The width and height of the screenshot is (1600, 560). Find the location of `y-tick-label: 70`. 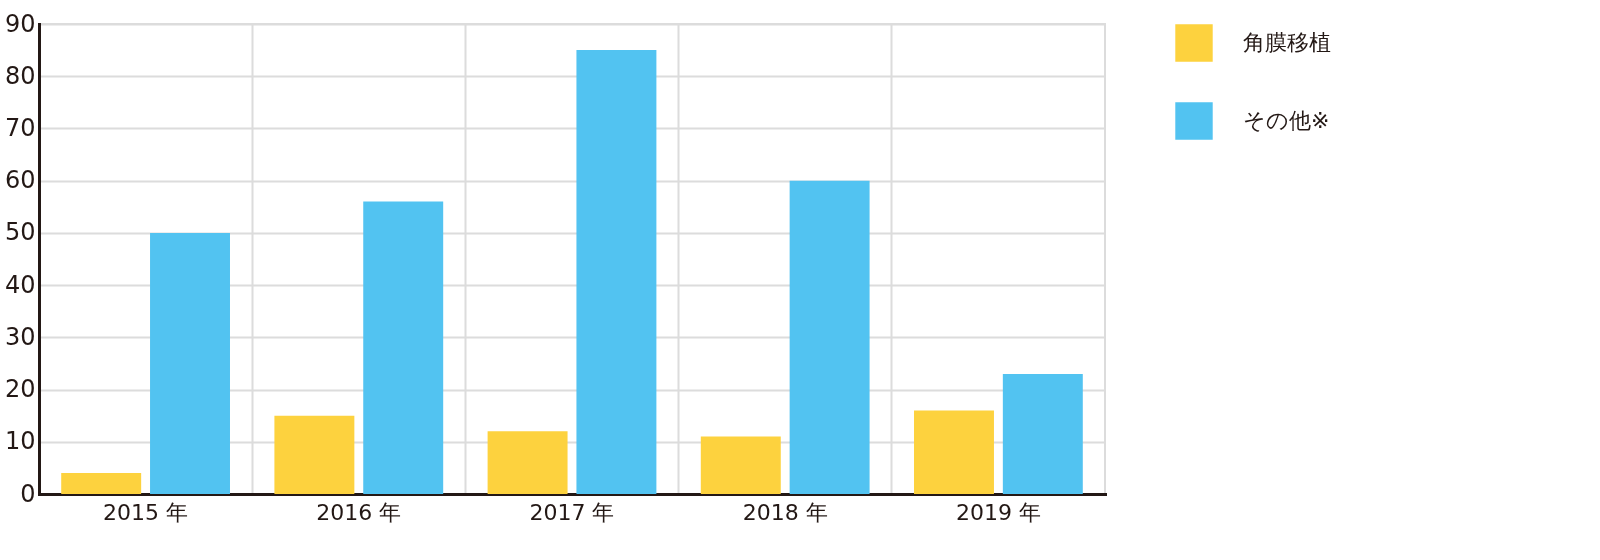

y-tick-label: 70 is located at coordinates (20, 127).